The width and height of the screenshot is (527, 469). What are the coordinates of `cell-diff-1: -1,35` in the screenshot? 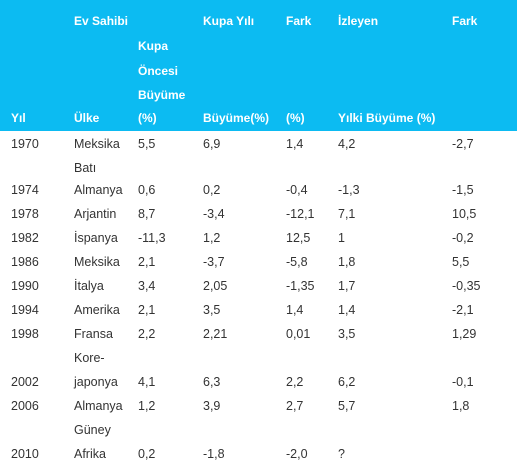 It's located at (300, 286).